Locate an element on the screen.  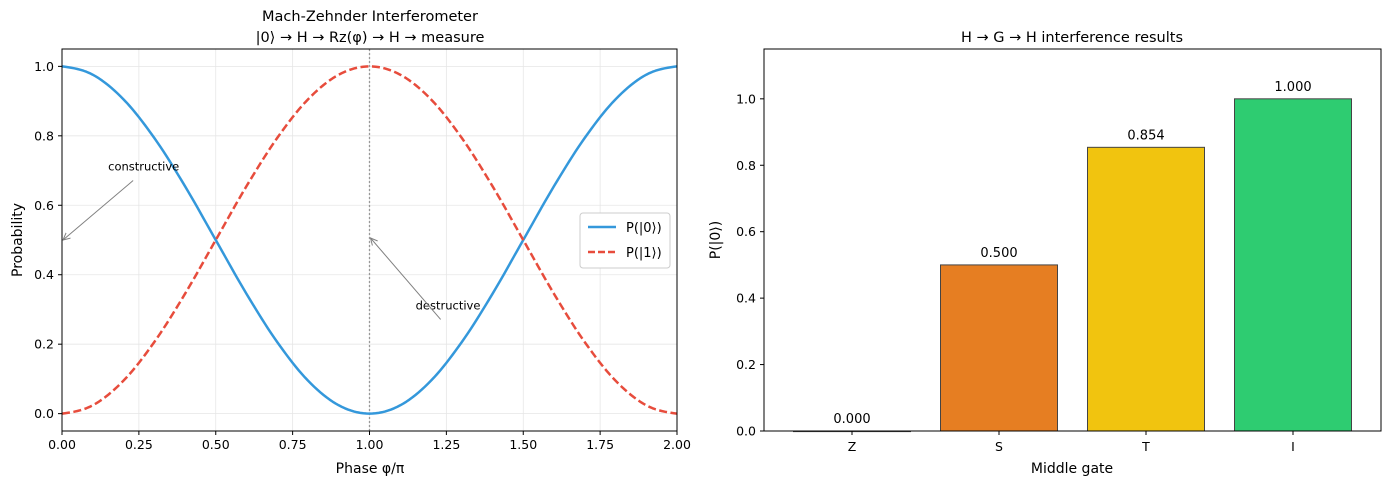
line-chart-subtitle: |0⟩ → H → Rz(φ) → H → measure is located at coordinates (370, 38).